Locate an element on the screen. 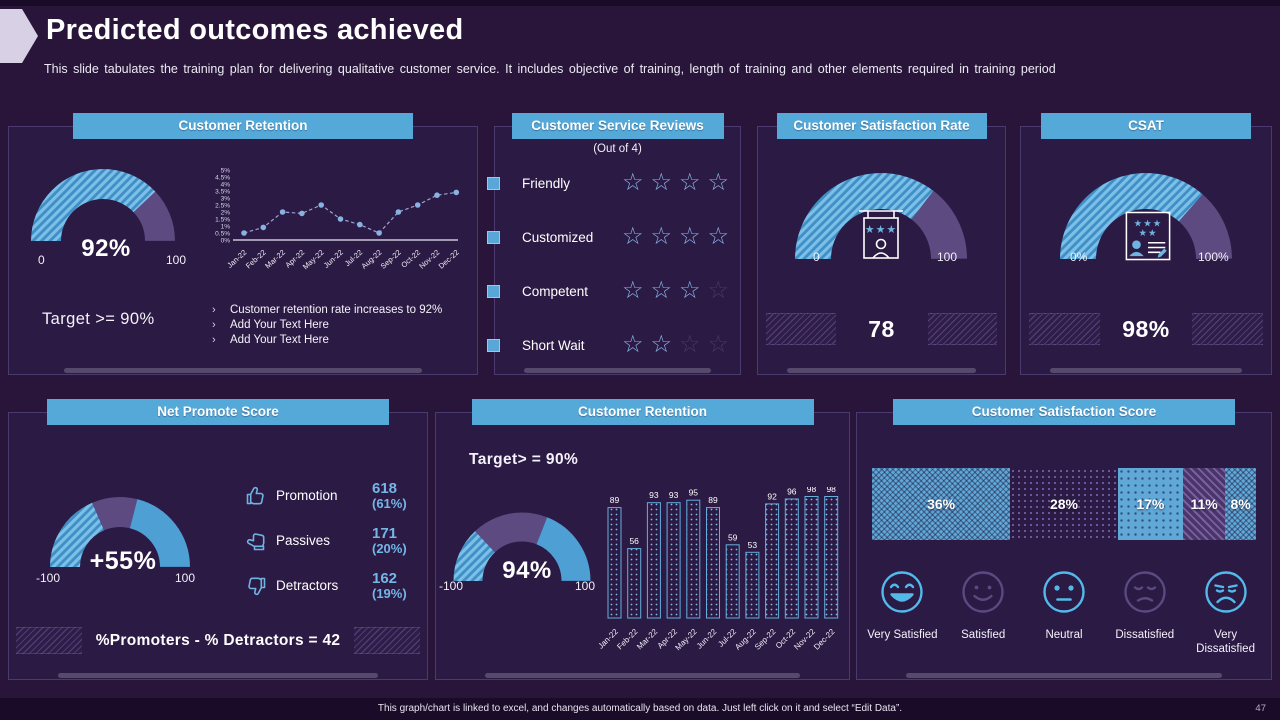 The height and width of the screenshot is (720, 1280). face-label: Satisfied is located at coordinates (983, 635).